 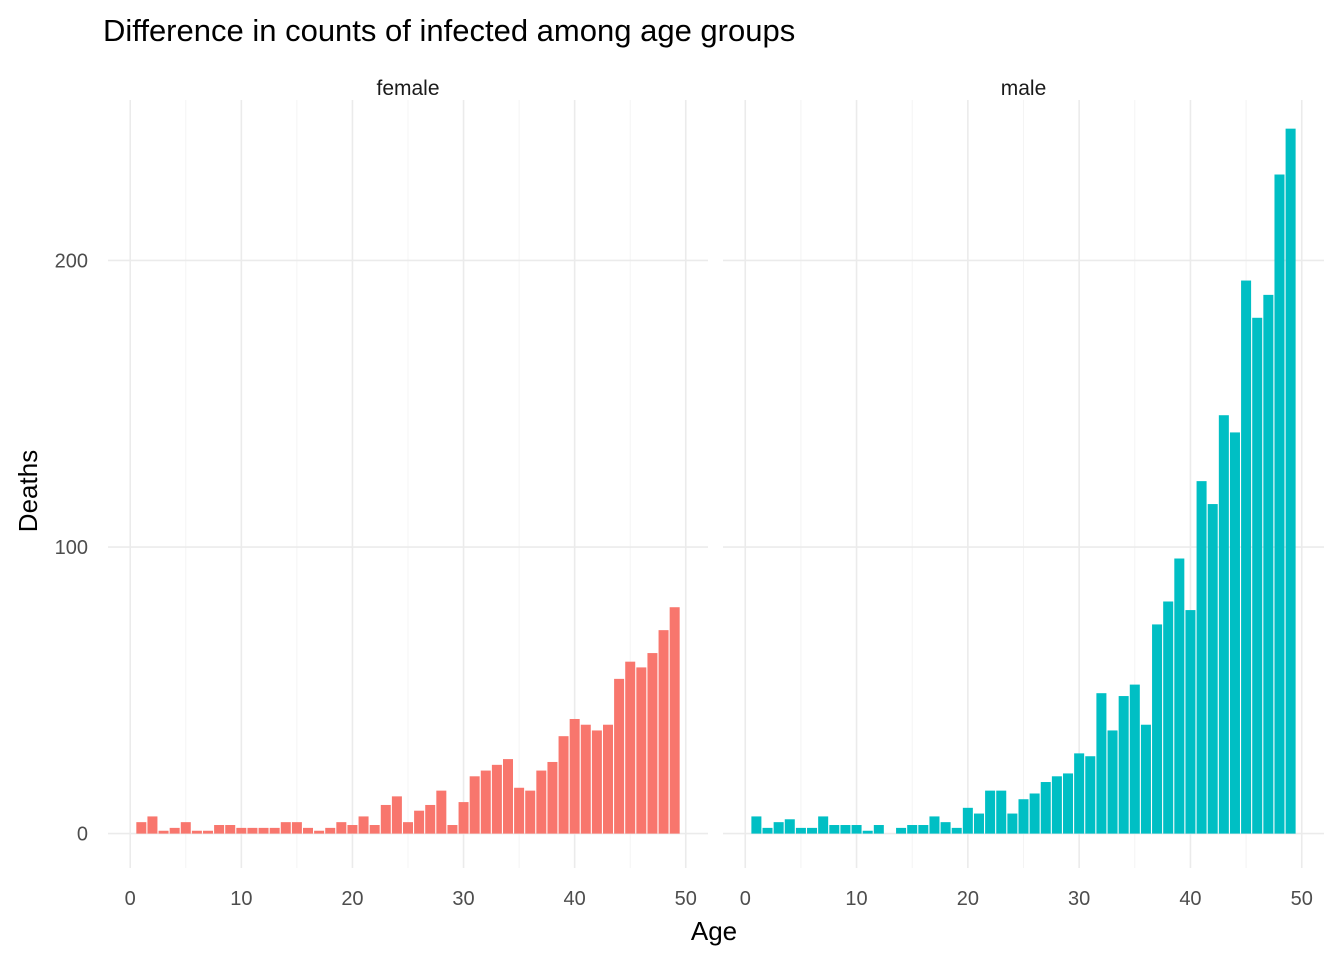 What do you see at coordinates (82, 835) in the screenshot?
I see `y-tick-label: 0` at bounding box center [82, 835].